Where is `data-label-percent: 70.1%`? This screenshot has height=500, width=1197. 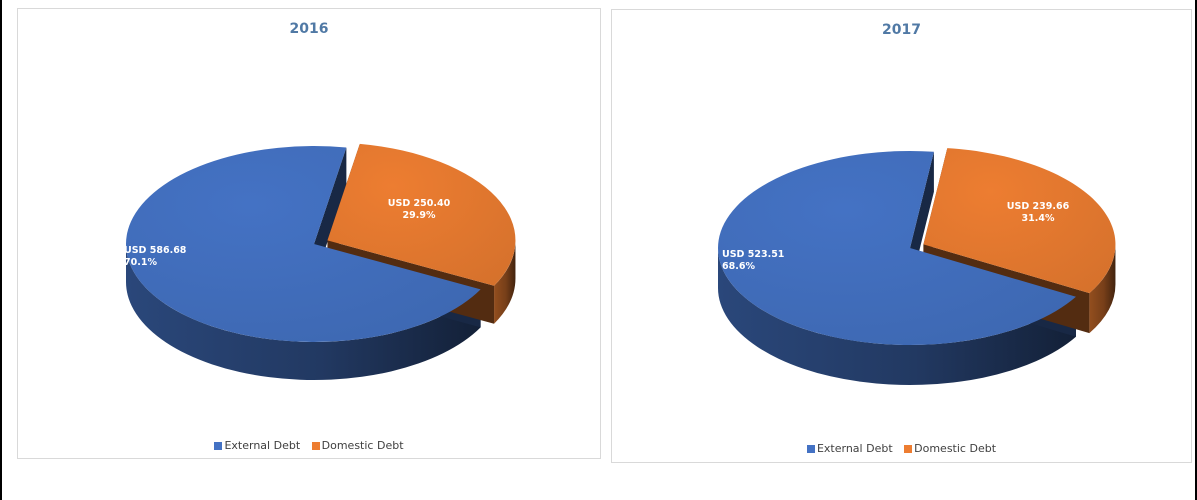
data-label-percent: 70.1% is located at coordinates (140, 262).